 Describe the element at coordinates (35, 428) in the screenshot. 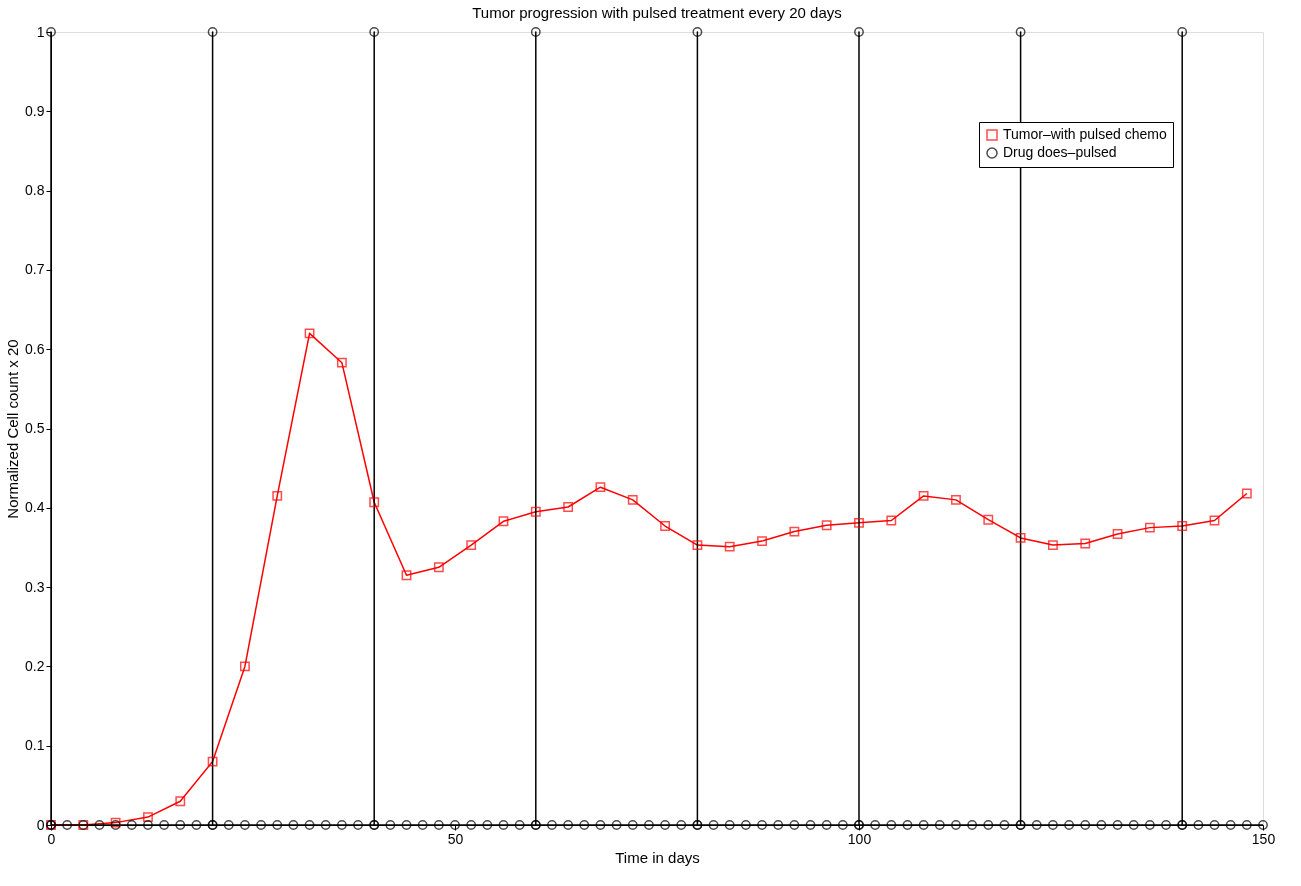

I see `y-tick-label: 0.5` at that location.